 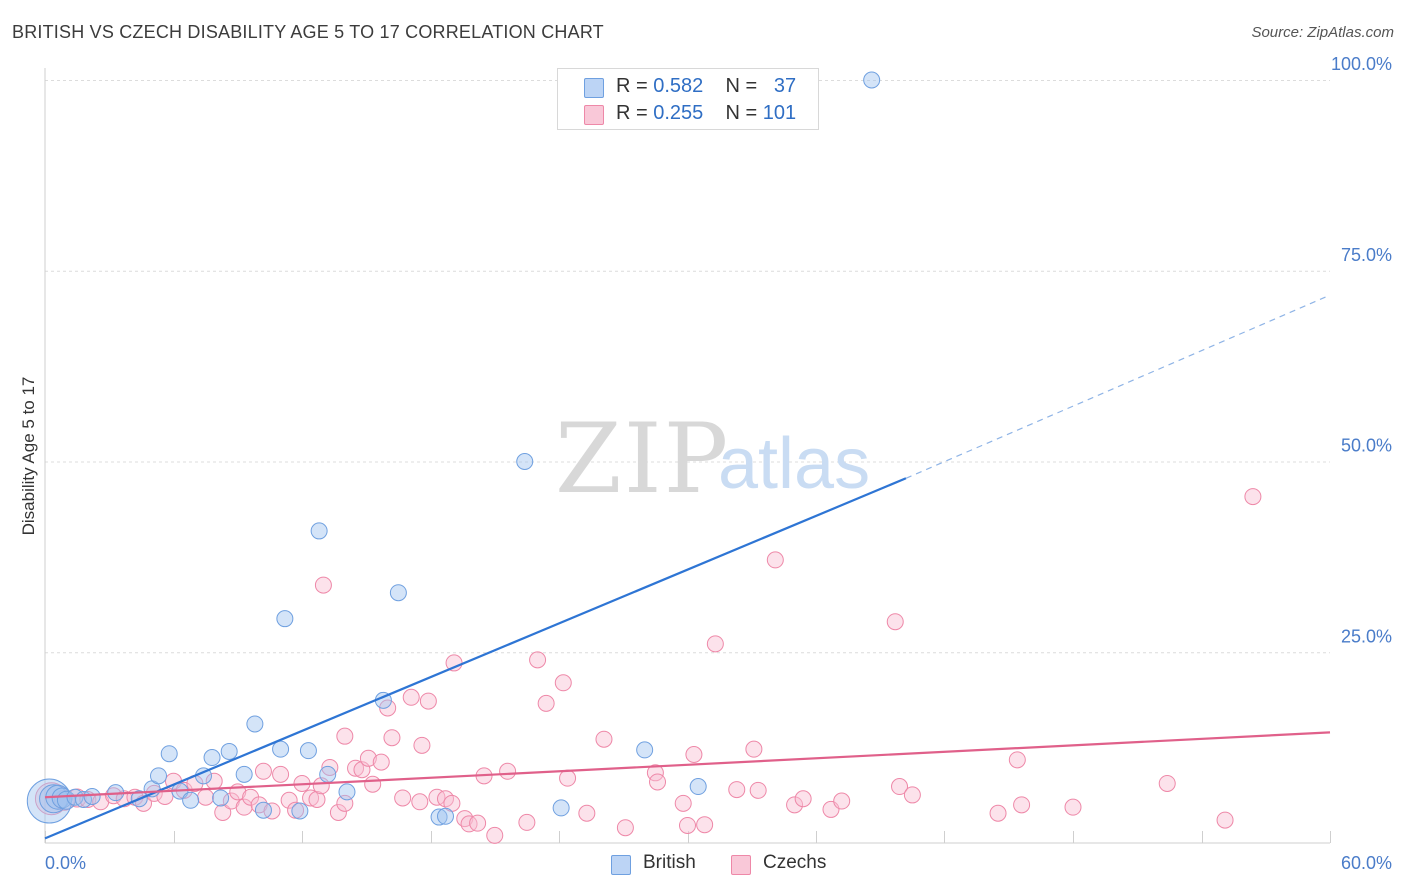 What do you see at coordinates (687, 765) in the screenshot?
I see `czechs-trend-line` at bounding box center [687, 765].